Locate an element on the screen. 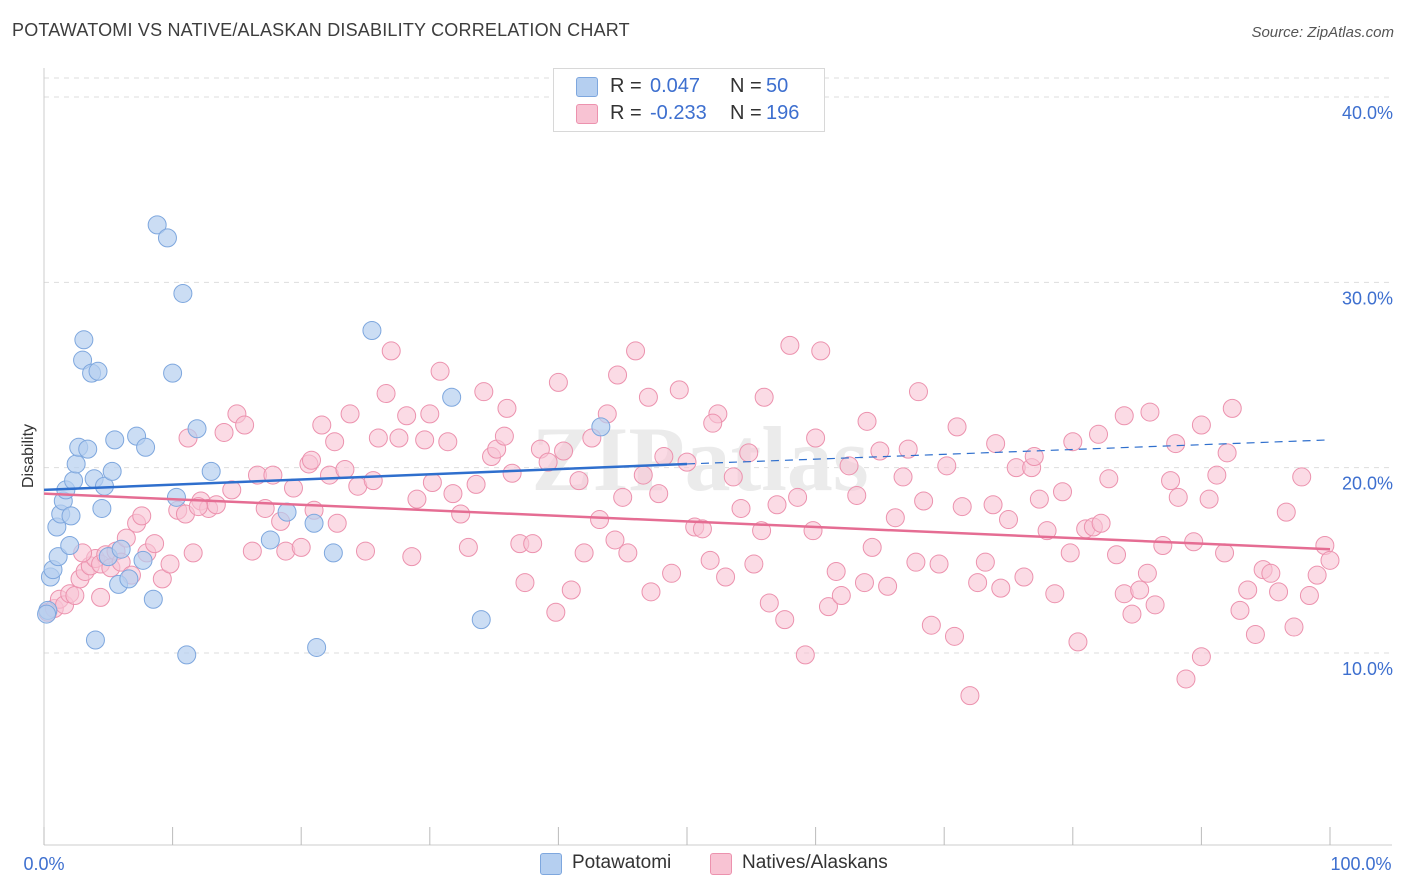  potawatomi-trend-line is located at coordinates (365, 477).